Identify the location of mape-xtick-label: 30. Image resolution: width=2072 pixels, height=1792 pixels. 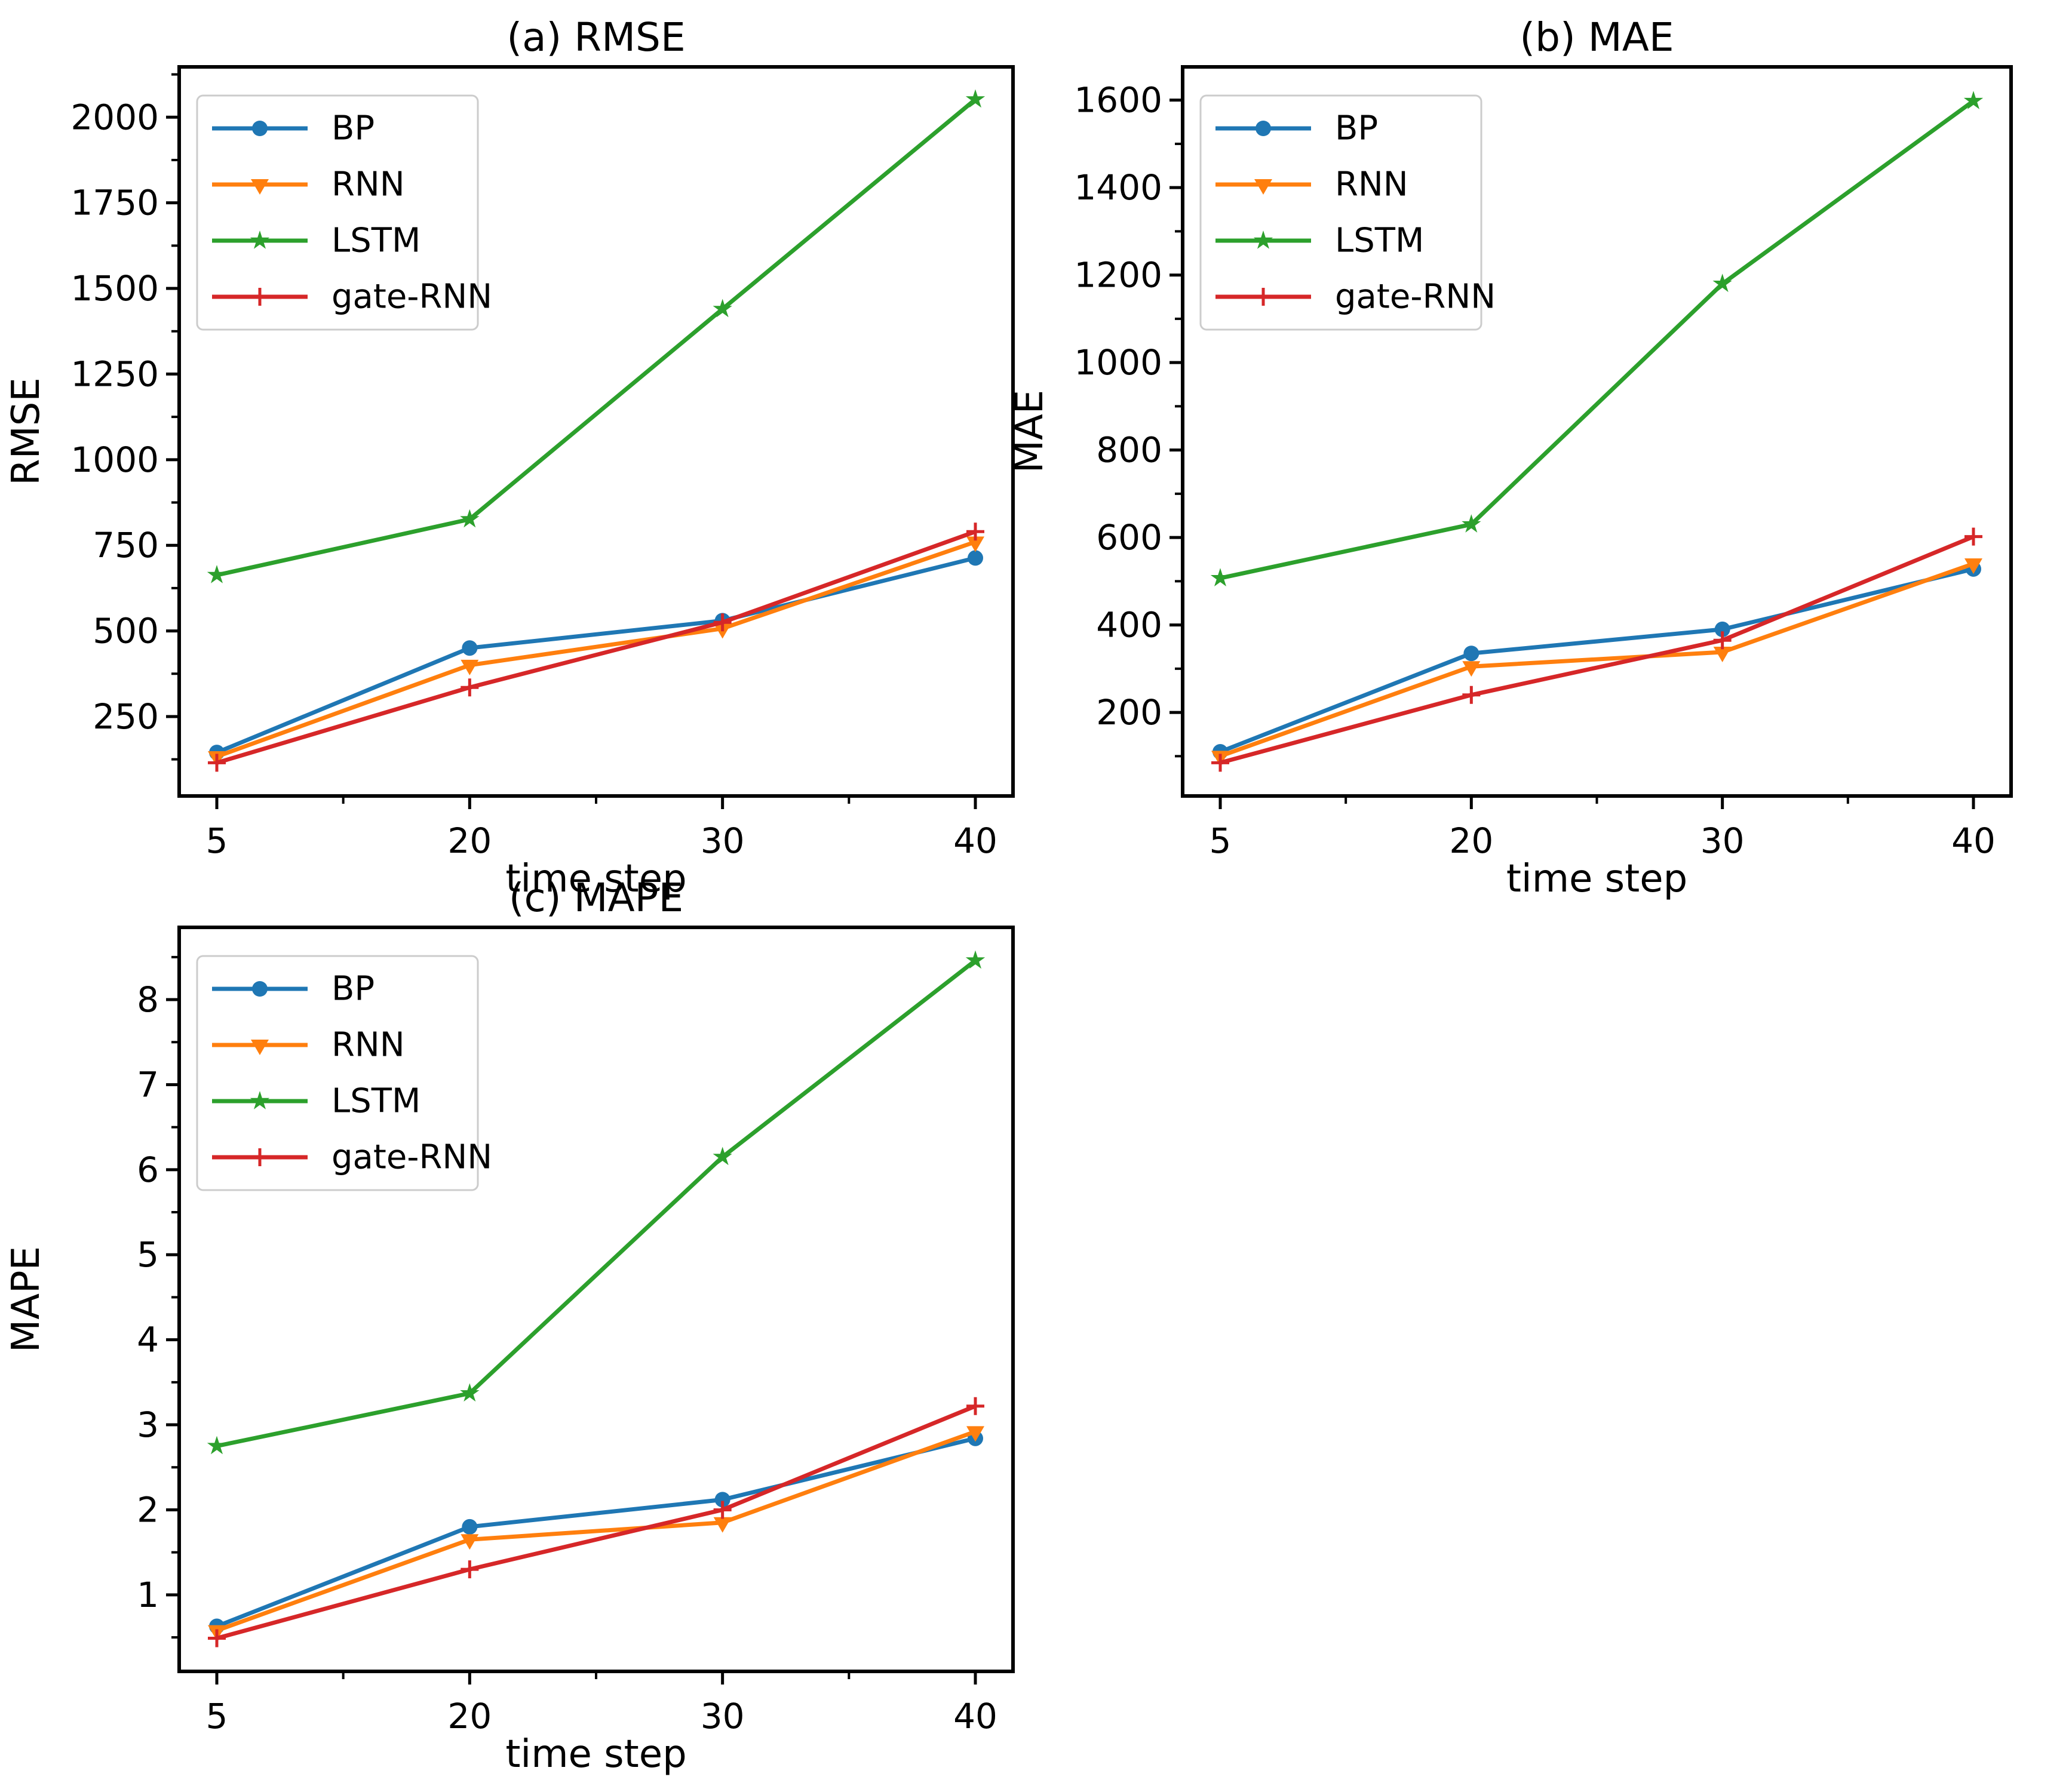
(723, 1716).